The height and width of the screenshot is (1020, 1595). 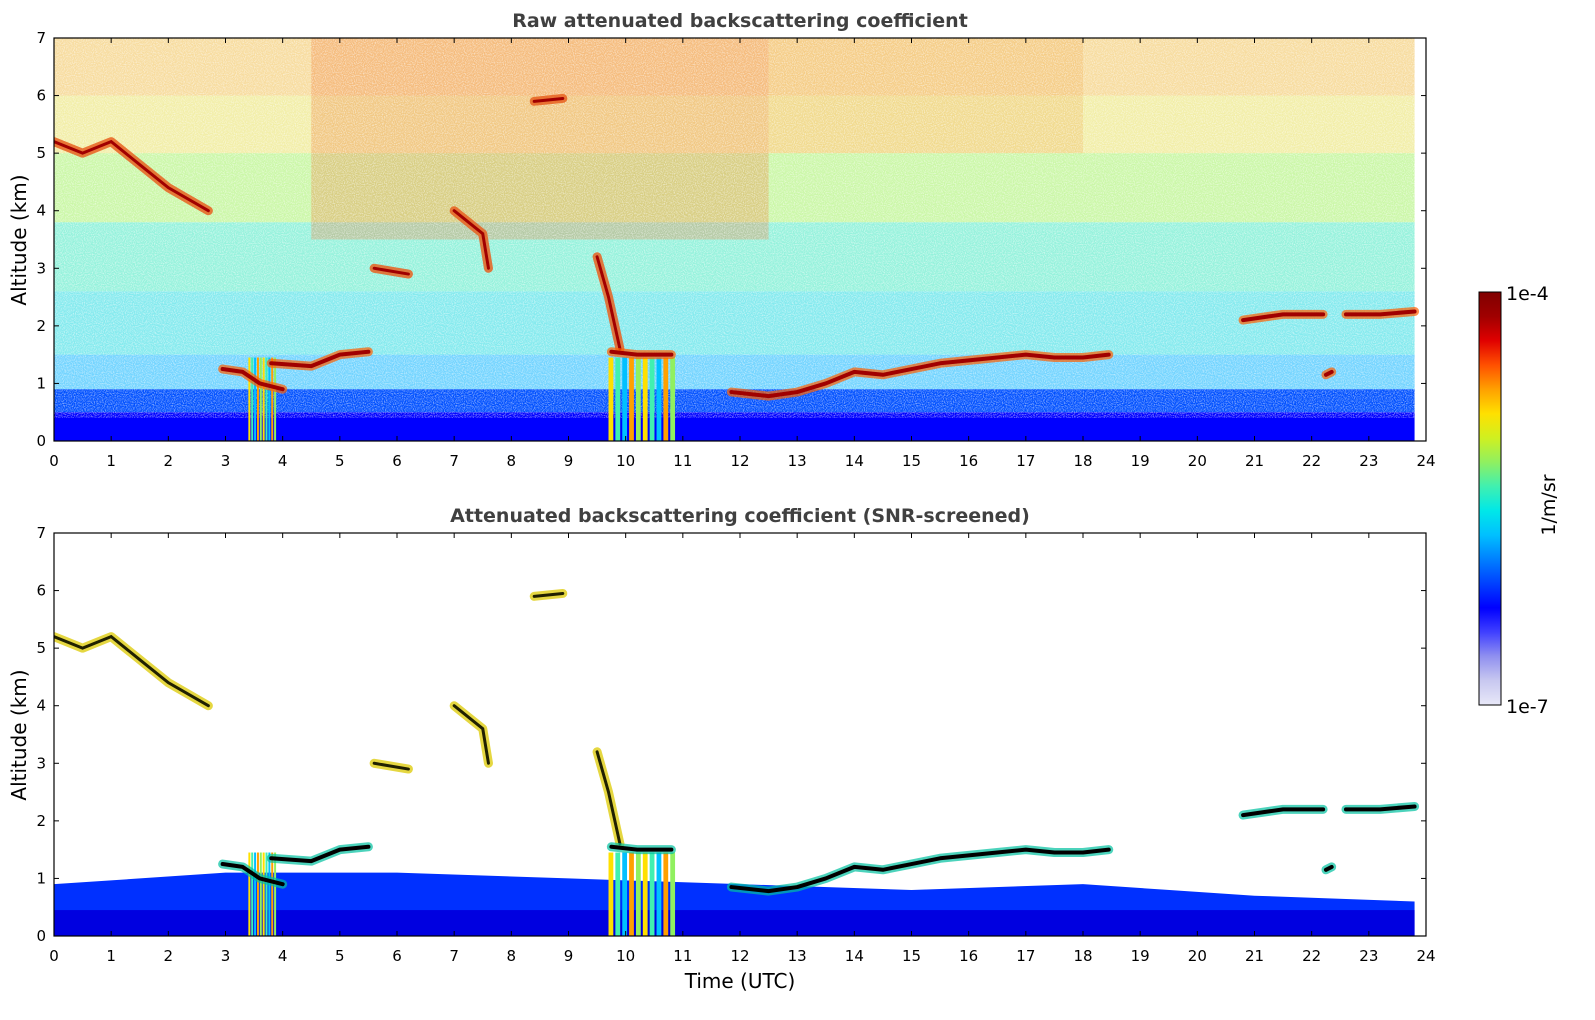 What do you see at coordinates (1527, 294) in the screenshot?
I see `colorbar-max-label: 1e-4` at bounding box center [1527, 294].